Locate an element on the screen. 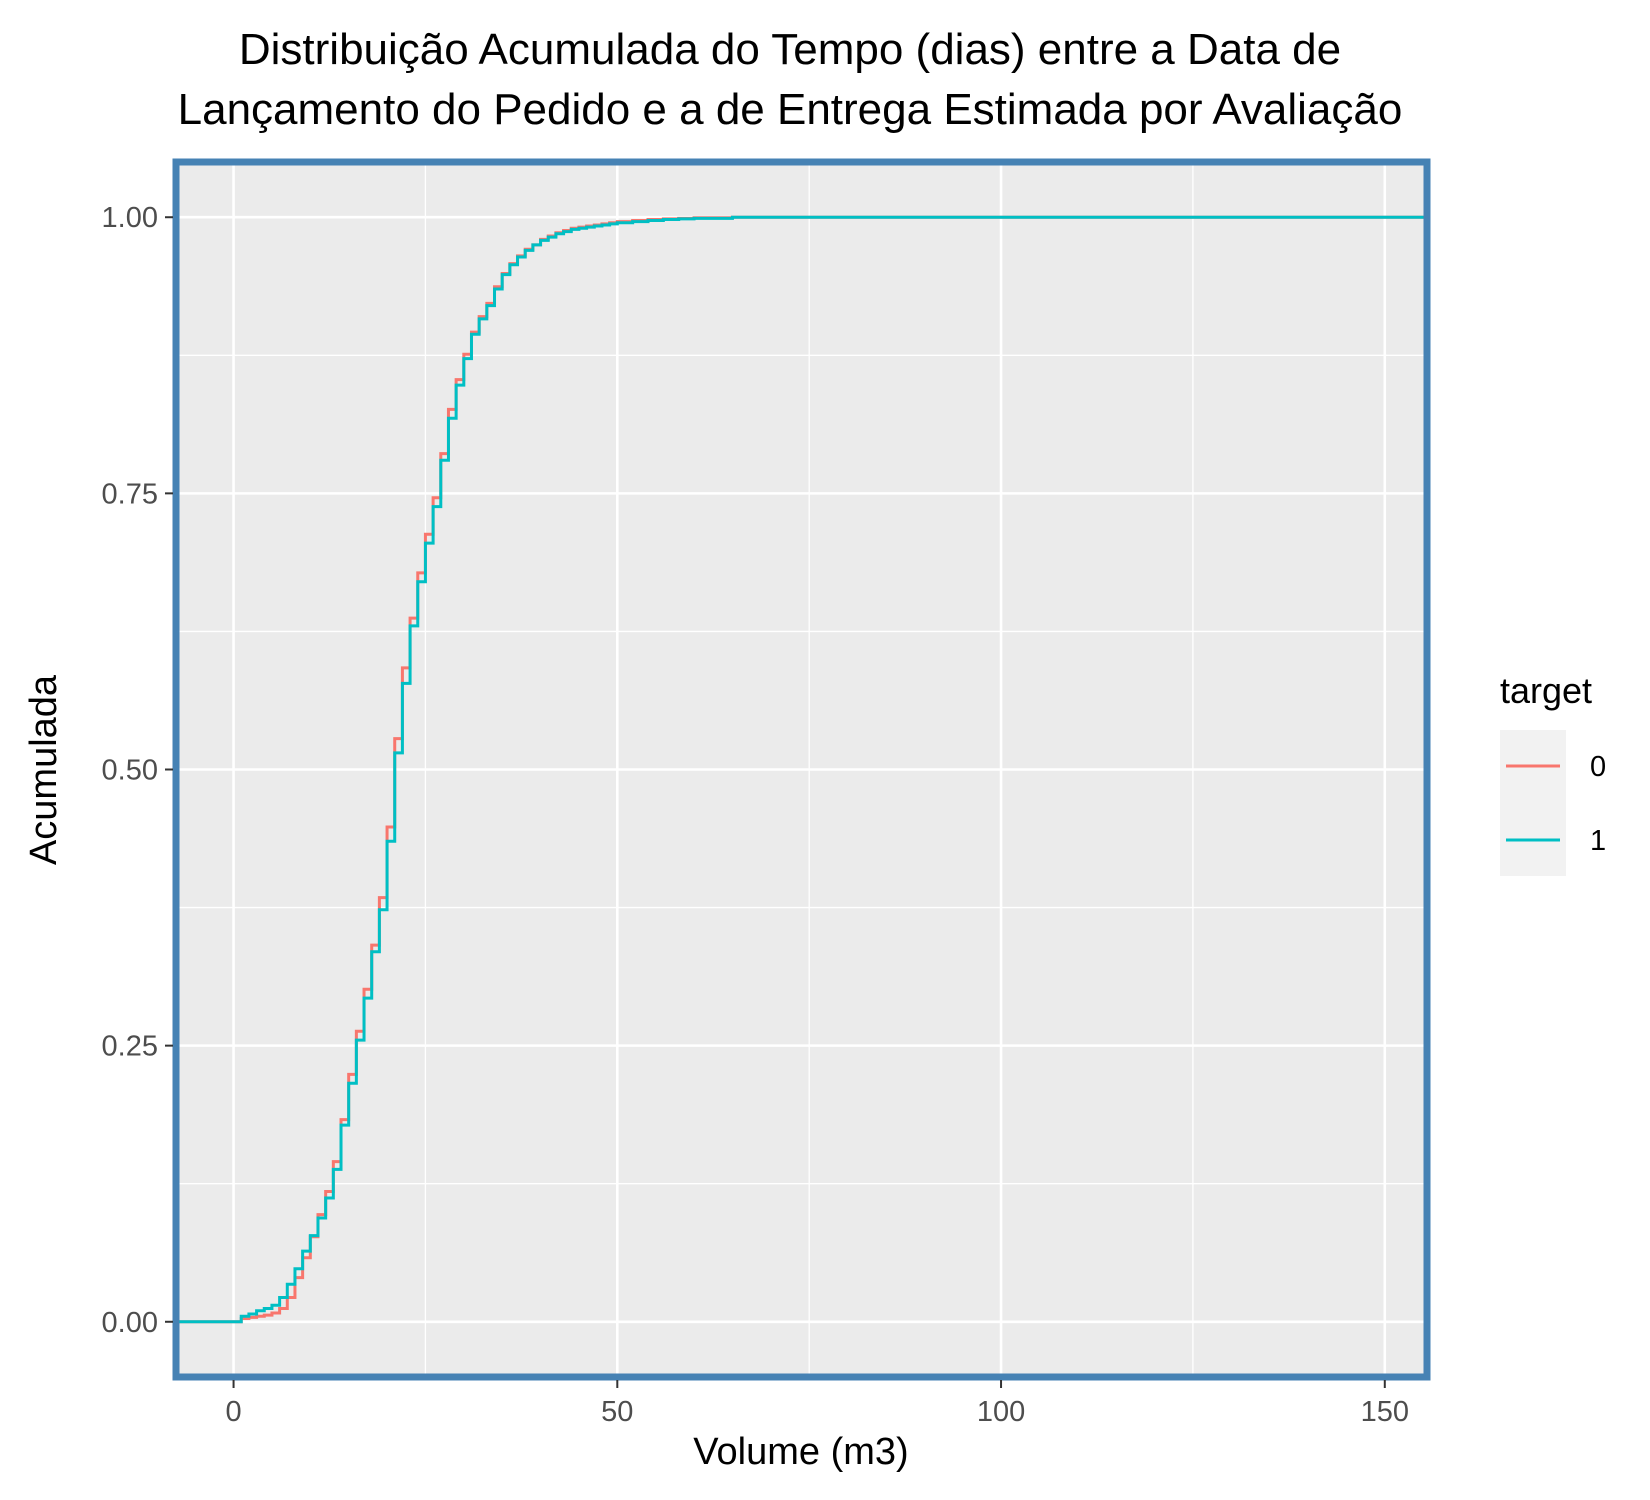  x-tick-label: 150 is located at coordinates (1385, 1412).